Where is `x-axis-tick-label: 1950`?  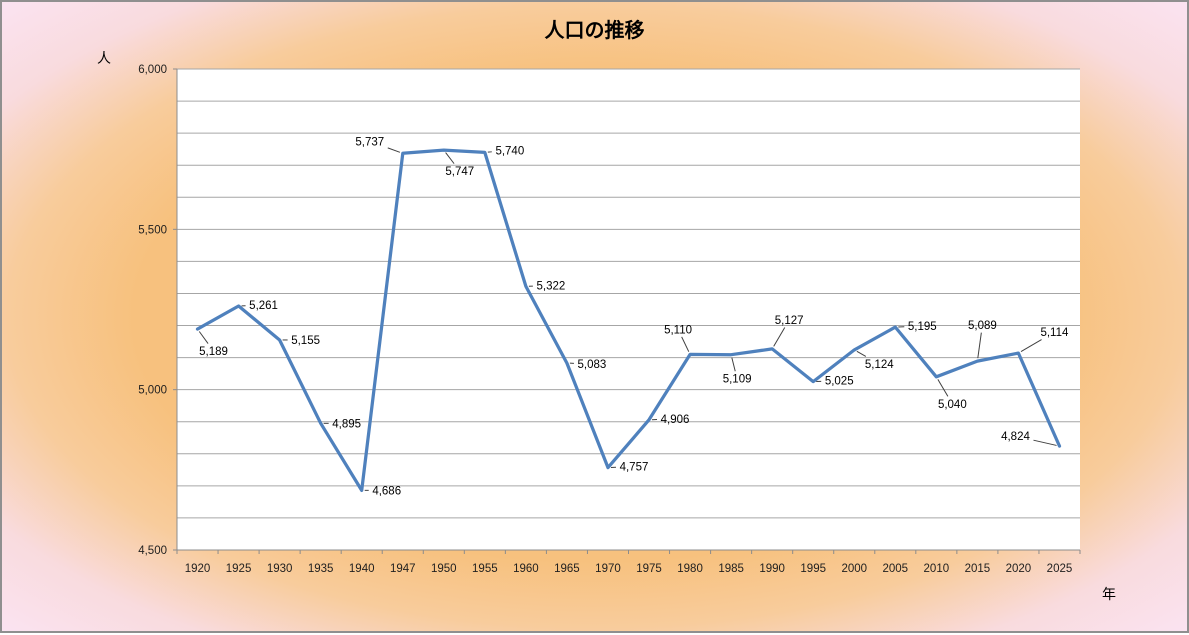 x-axis-tick-label: 1950 is located at coordinates (444, 569).